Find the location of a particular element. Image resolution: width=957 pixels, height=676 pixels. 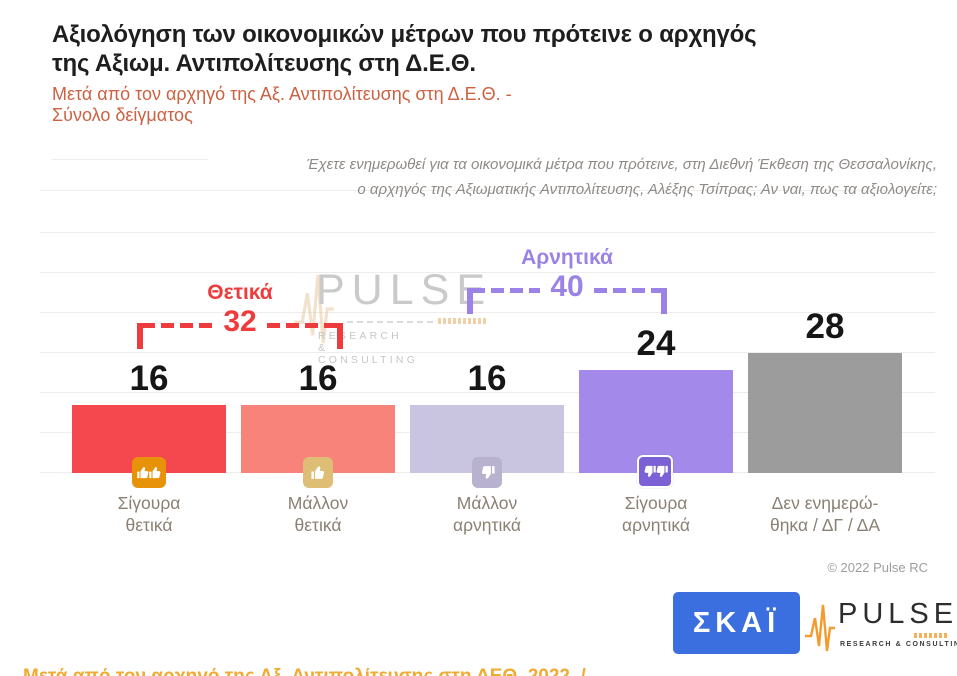

group-bracket-negative: Αρνητικά 40 is located at coordinates (567, 281).